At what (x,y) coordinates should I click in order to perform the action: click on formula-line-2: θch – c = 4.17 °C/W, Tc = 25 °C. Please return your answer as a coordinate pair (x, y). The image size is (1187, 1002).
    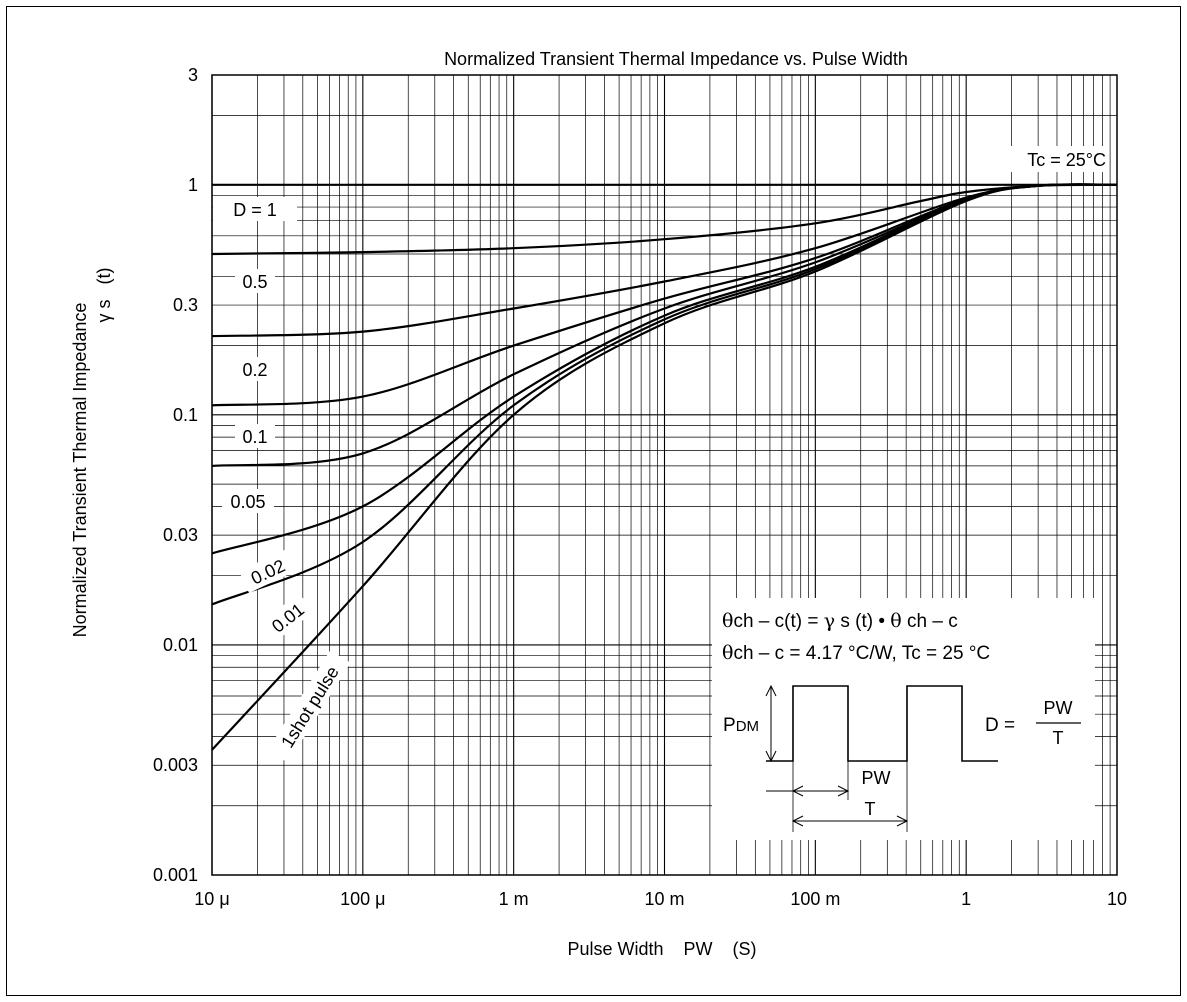
    Looking at the image, I should click on (856, 653).